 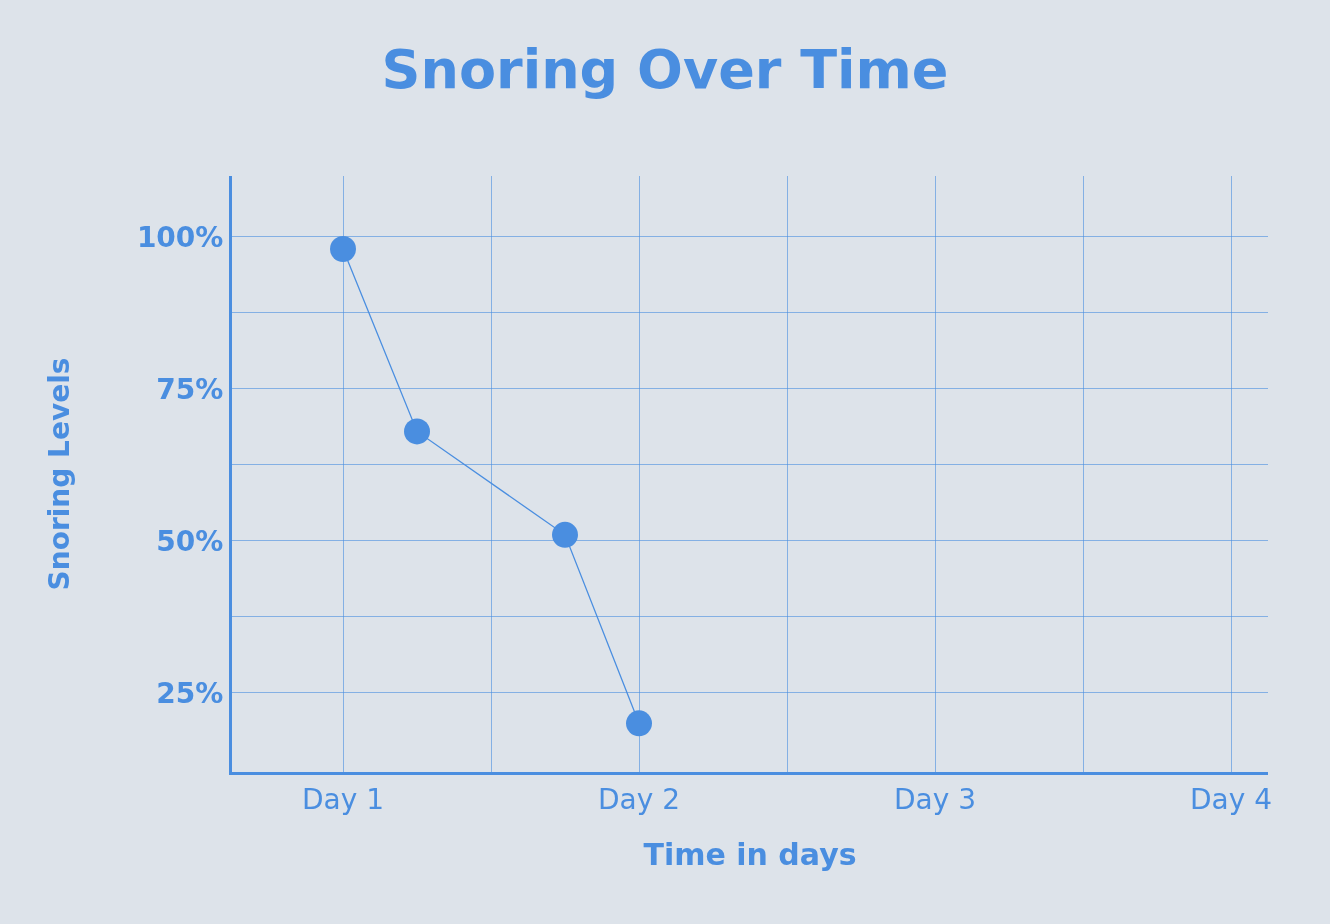 What do you see at coordinates (343, 799) in the screenshot?
I see `x-tick-label: Day 1` at bounding box center [343, 799].